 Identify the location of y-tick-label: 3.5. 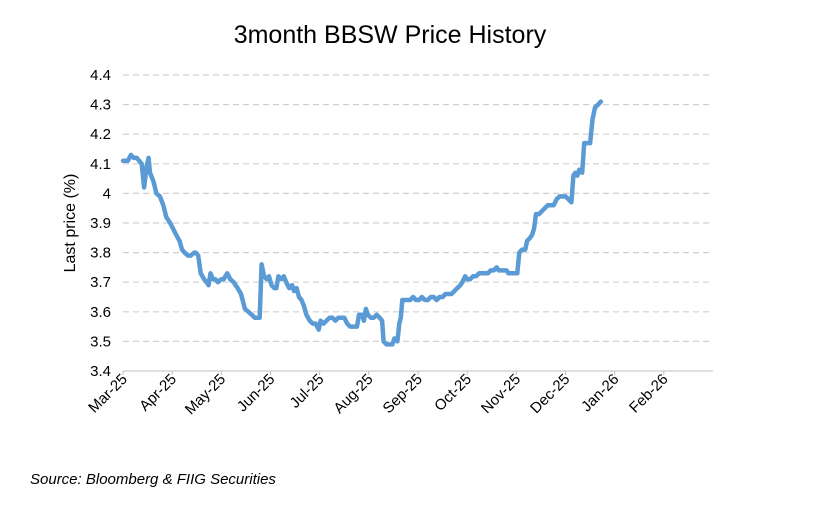
(100, 341).